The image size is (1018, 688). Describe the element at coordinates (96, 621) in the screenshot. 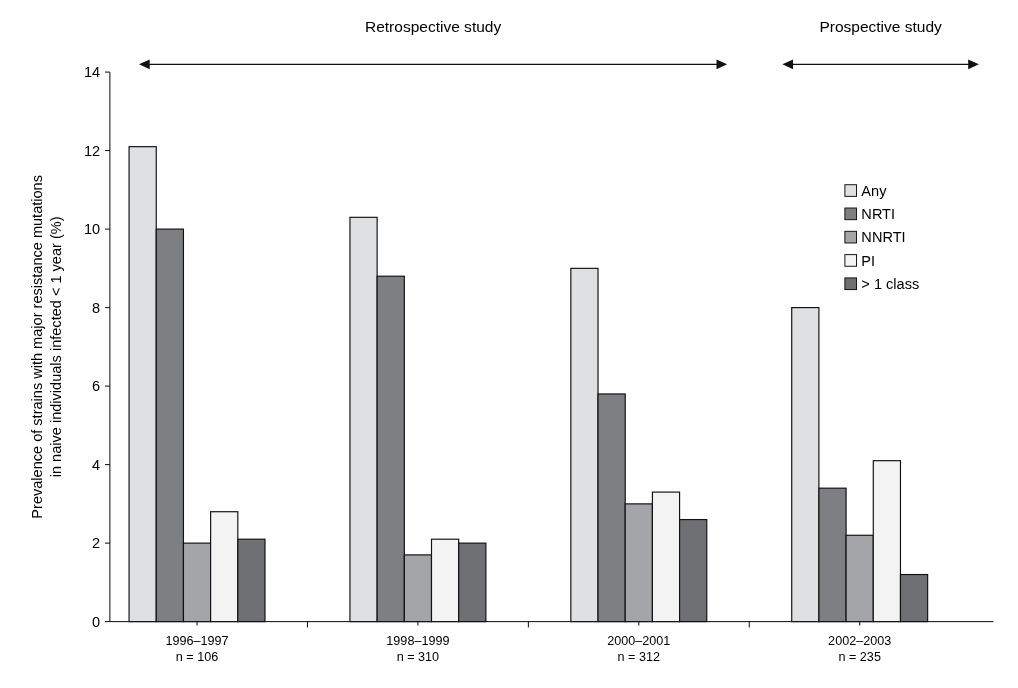

I see `y-tick-label: 0` at that location.